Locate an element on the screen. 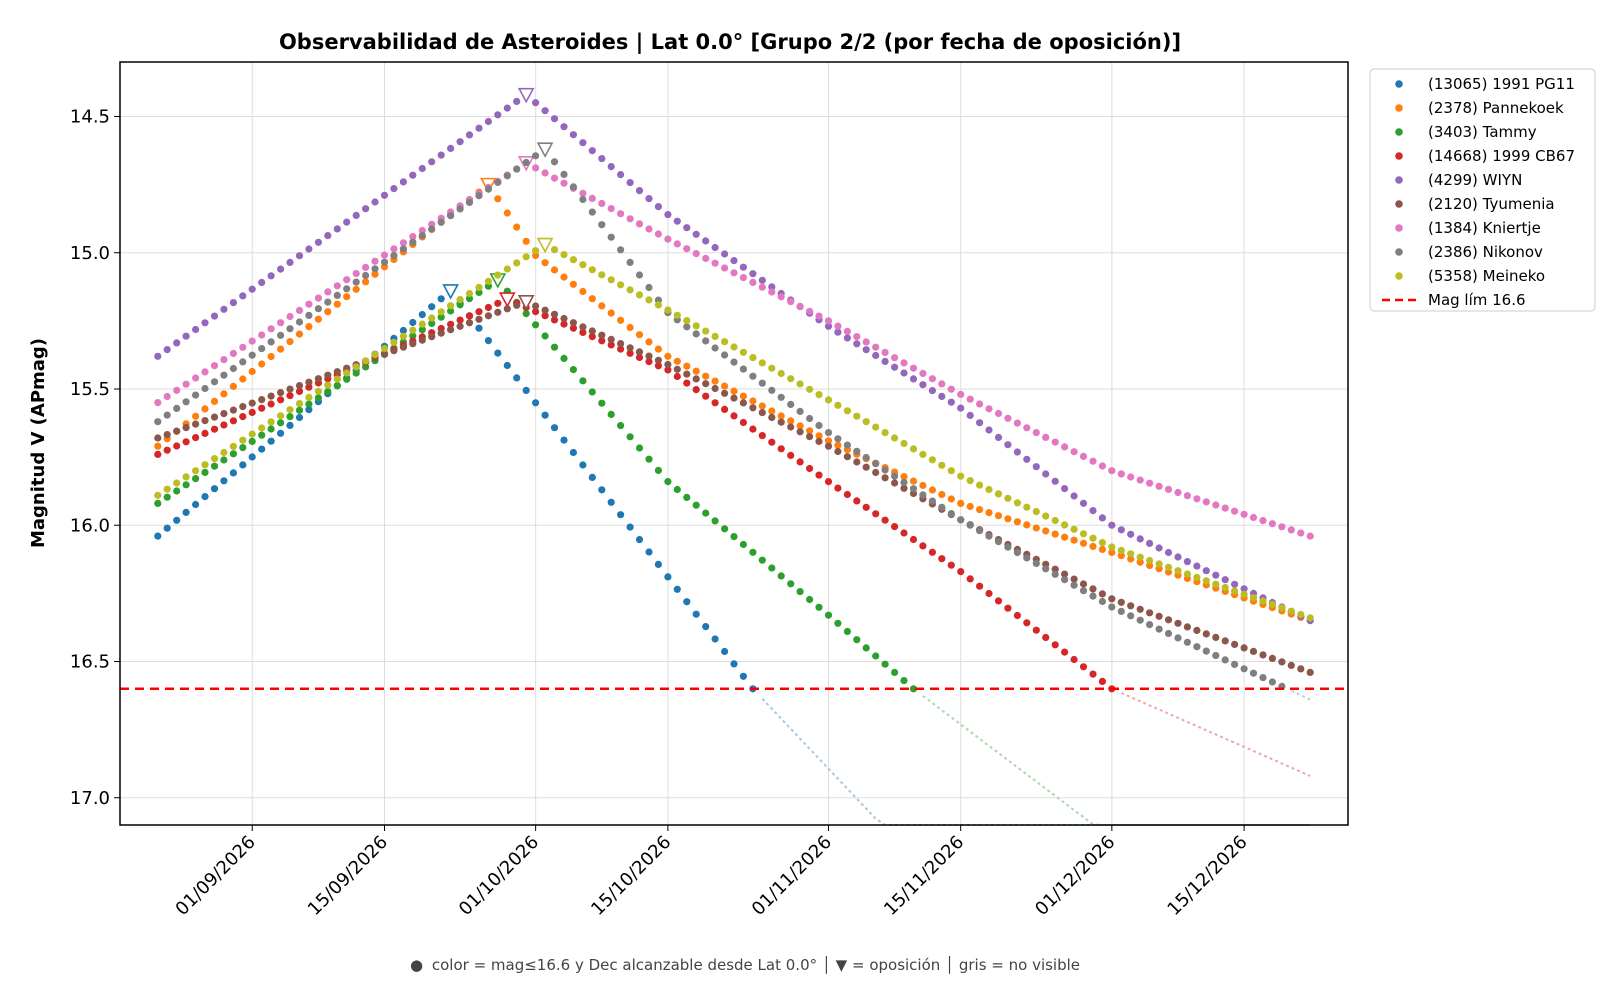 This screenshot has height=994, width=1608. y-axis-label: Magnitud V (APmag) is located at coordinates (38, 443).